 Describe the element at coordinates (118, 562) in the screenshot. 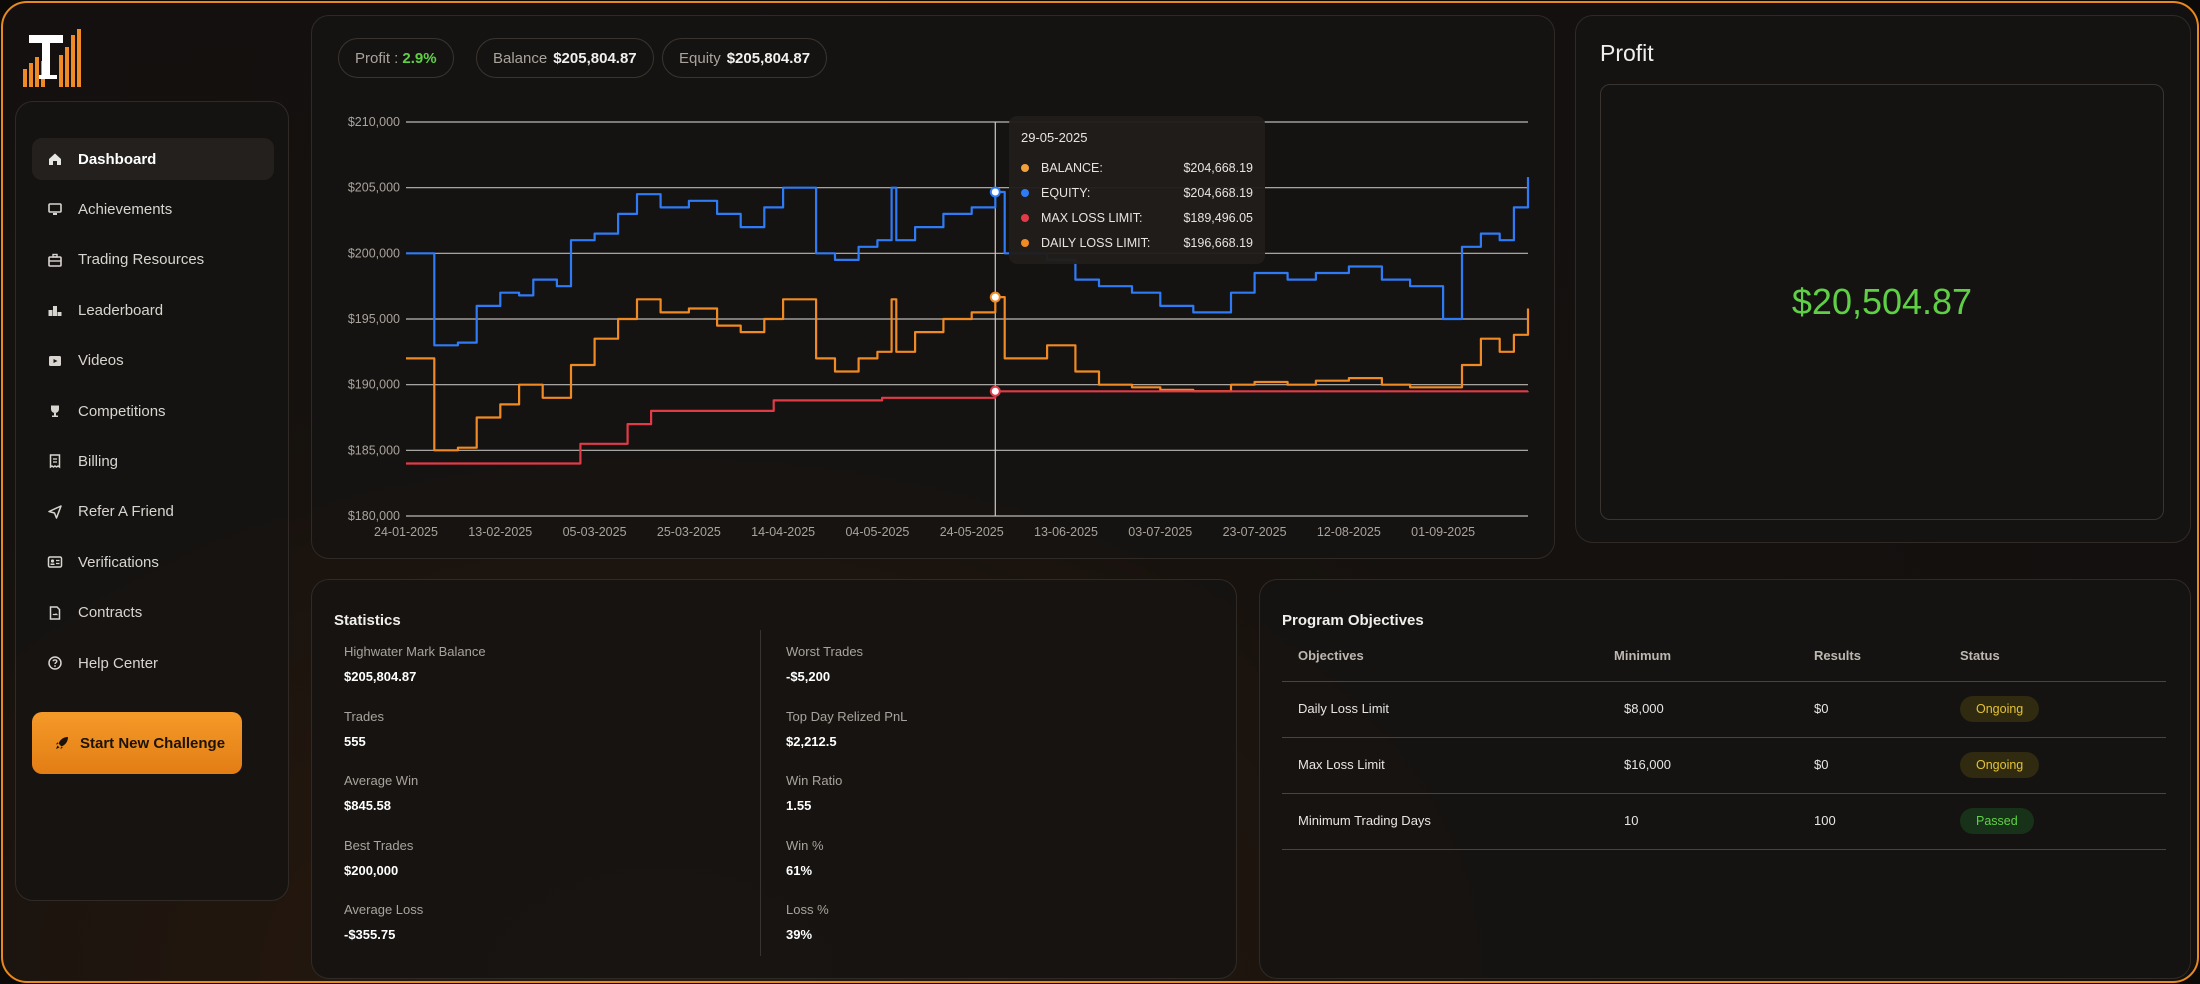

I see `sidebar-item-label: Verifications` at that location.